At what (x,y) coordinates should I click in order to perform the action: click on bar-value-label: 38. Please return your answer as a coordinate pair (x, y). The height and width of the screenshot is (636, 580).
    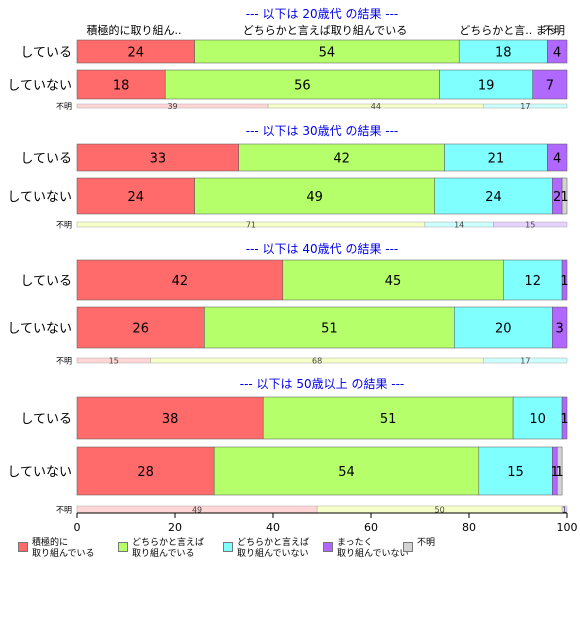
    Looking at the image, I should click on (170, 419).